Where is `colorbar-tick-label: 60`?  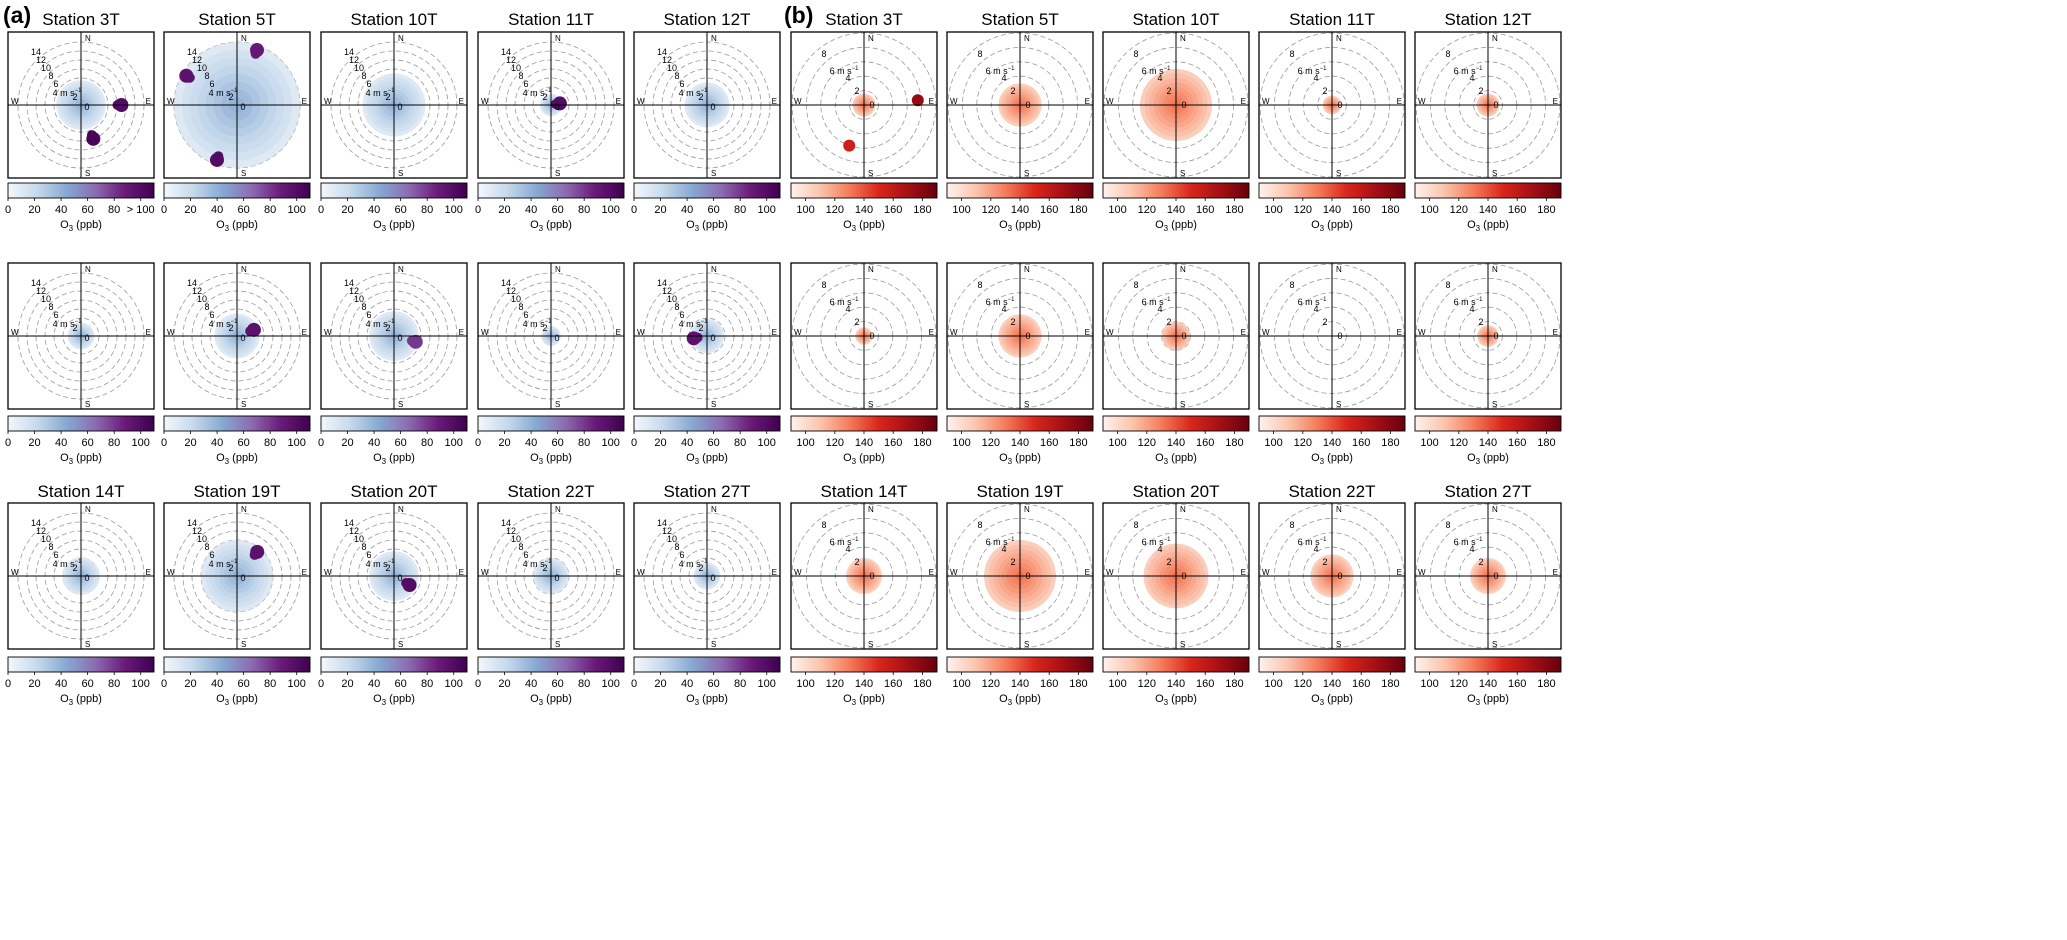
colorbar-tick-label: 60 is located at coordinates (714, 210).